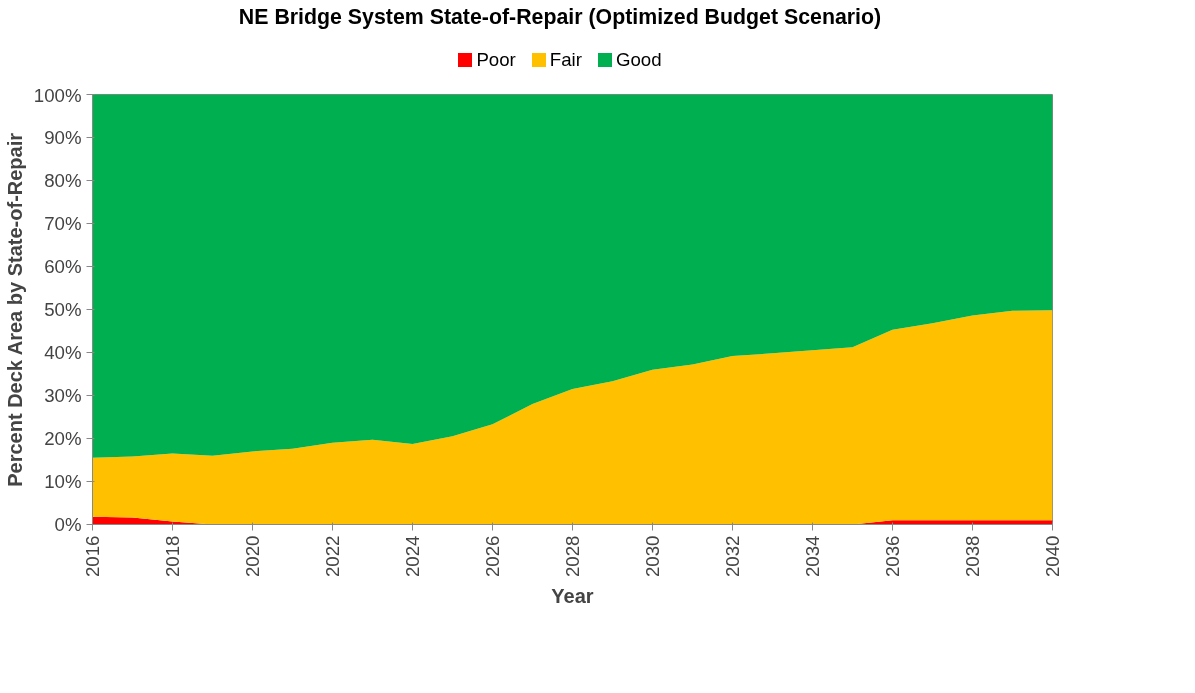 The image size is (1195, 693). I want to click on x-axis-title: Year, so click(572, 596).